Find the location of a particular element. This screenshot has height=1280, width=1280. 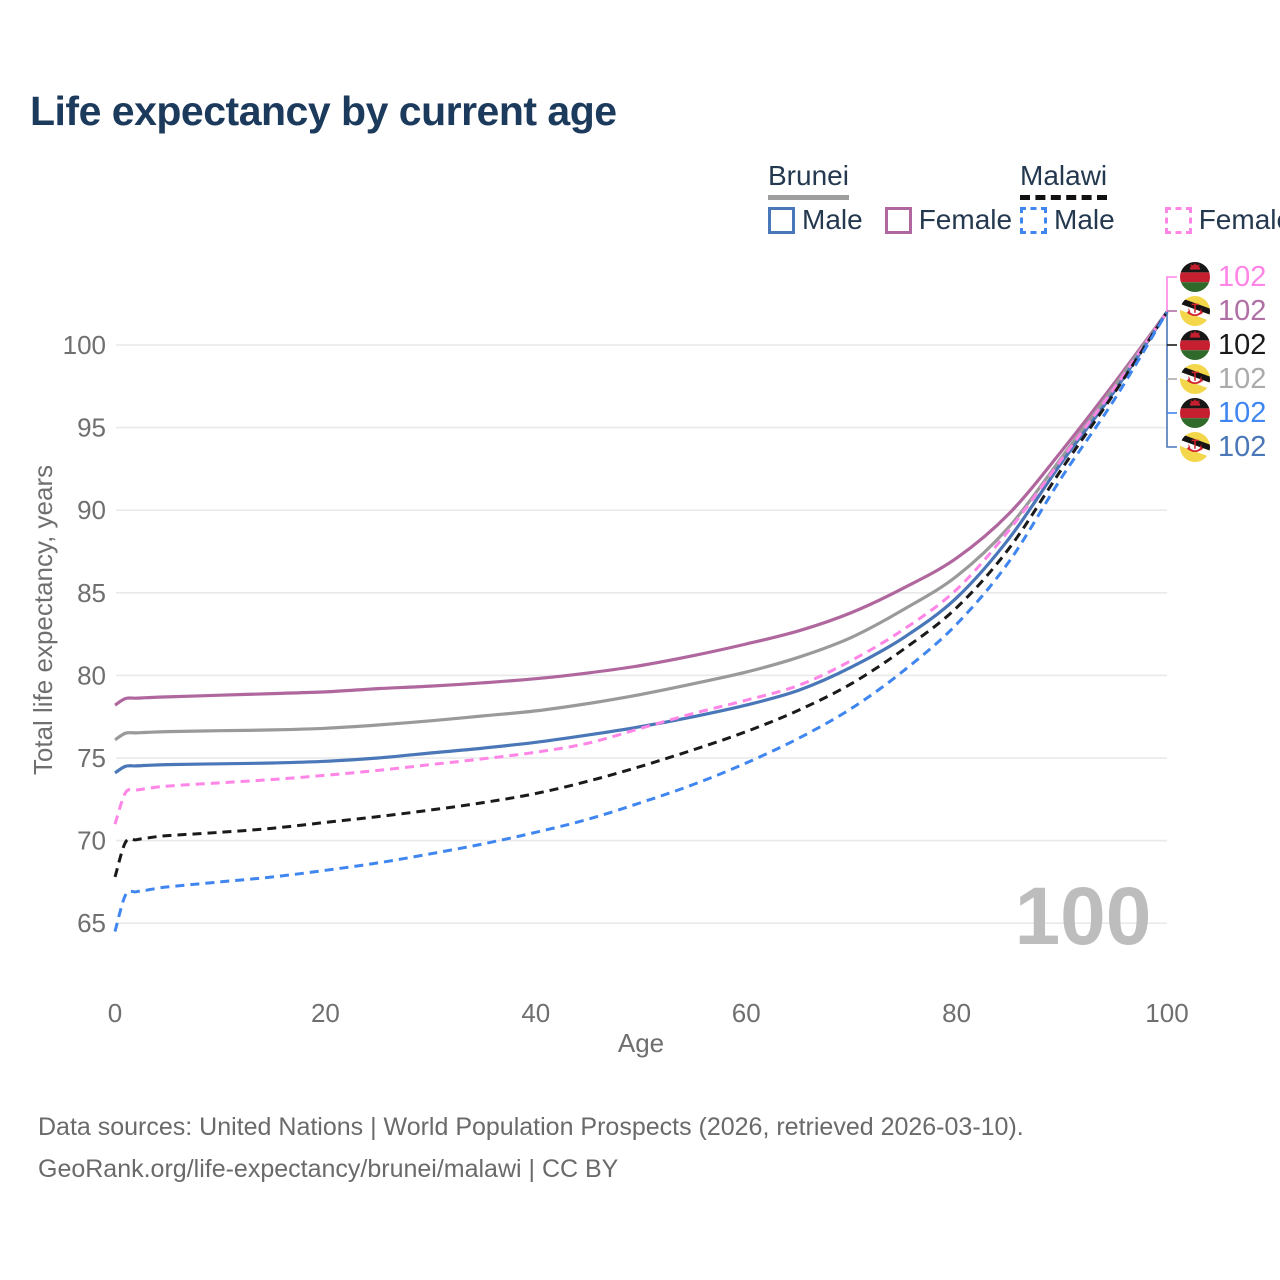

legend-item-brunei-female: Female is located at coordinates (948, 220).